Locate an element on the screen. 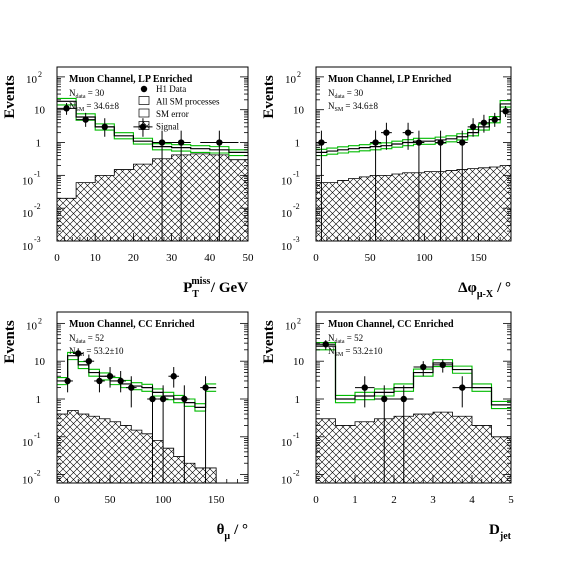  x-tick-label: 30 is located at coordinates (172, 258).